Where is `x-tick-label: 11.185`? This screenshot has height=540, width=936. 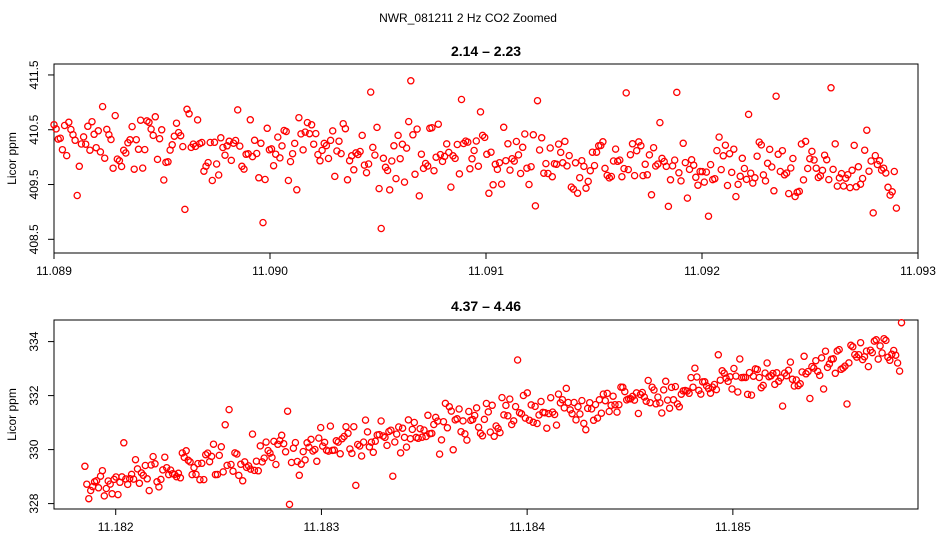 x-tick-label: 11.185 is located at coordinates (733, 527).